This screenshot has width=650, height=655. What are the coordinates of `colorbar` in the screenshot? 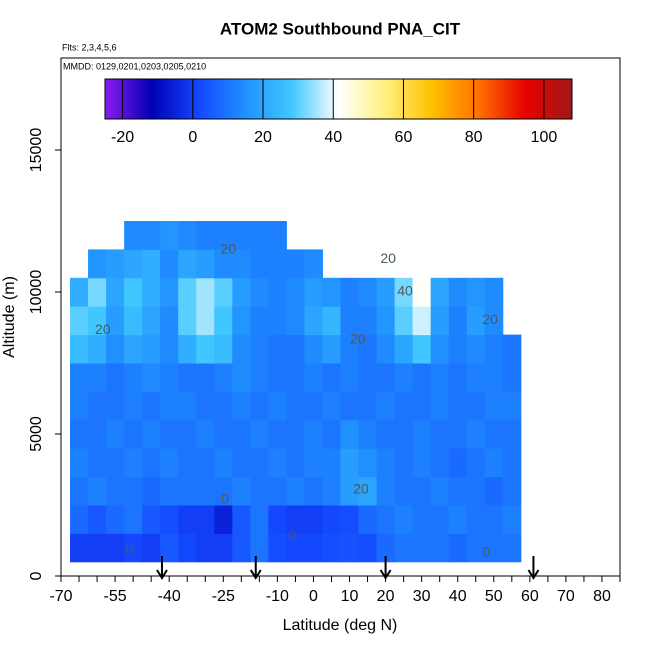 It's located at (338, 99).